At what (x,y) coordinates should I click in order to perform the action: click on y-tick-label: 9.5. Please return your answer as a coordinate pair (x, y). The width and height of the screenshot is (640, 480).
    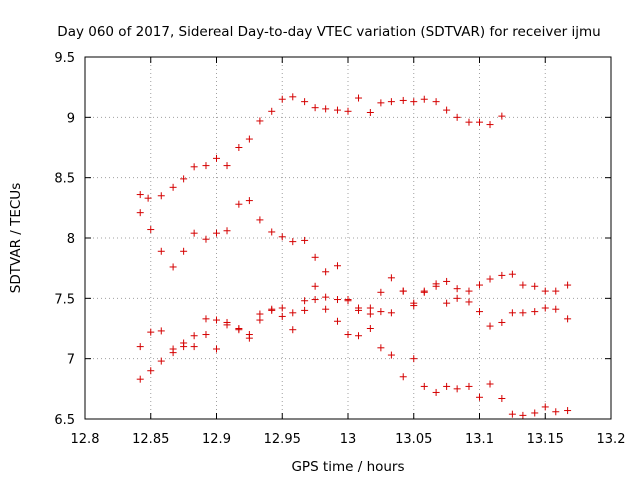
    Looking at the image, I should click on (64, 58).